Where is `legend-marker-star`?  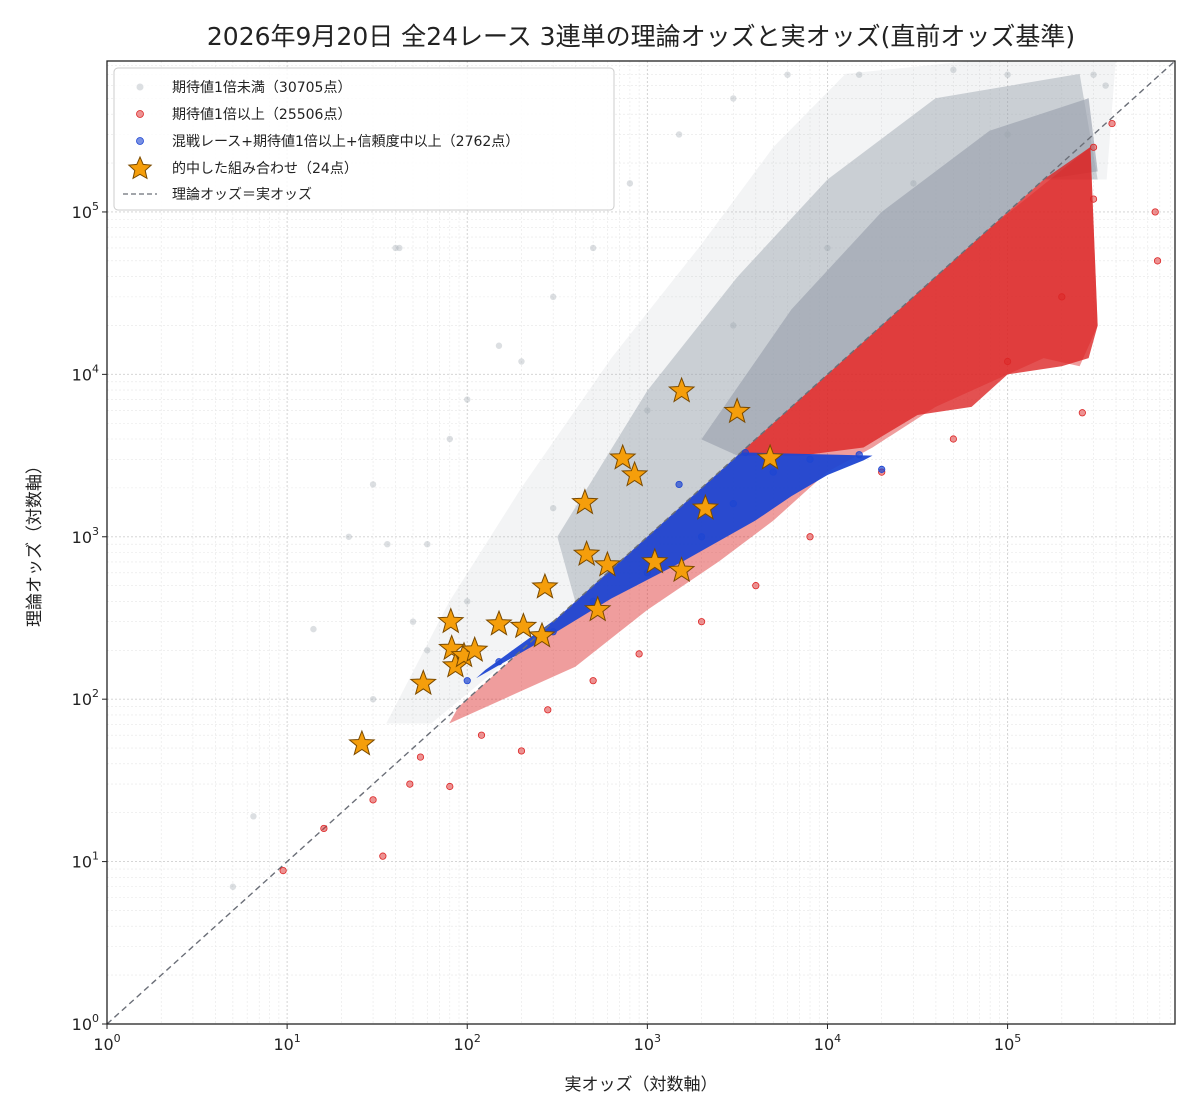 legend-marker-star is located at coordinates (140, 167).